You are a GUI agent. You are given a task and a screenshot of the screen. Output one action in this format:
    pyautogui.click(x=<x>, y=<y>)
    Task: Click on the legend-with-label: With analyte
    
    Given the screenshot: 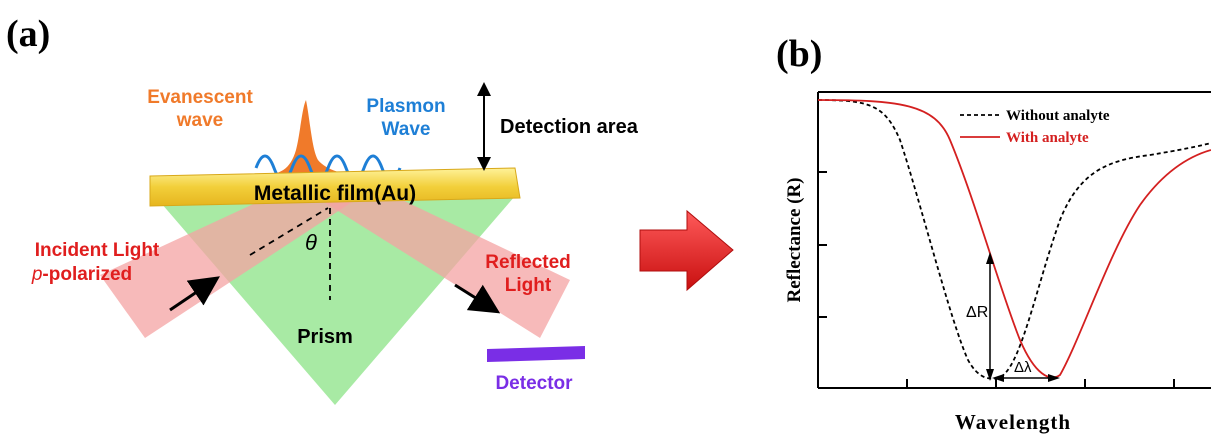 What is the action you would take?
    pyautogui.click(x=1047, y=138)
    